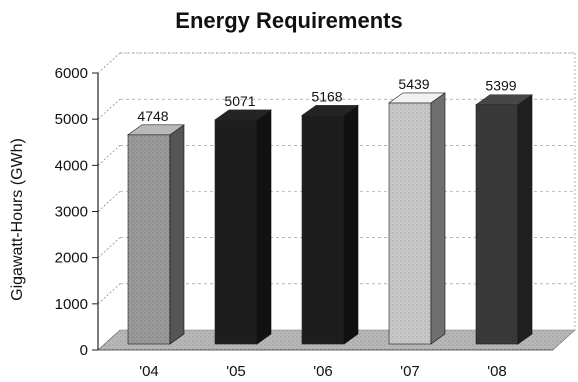  I want to click on x-tick-label: '06, so click(323, 371).